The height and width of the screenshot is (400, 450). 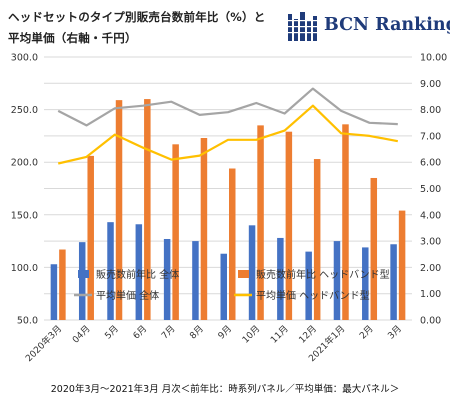 I want to click on x-axis-tick-label: 8月, so click(x=197, y=332).